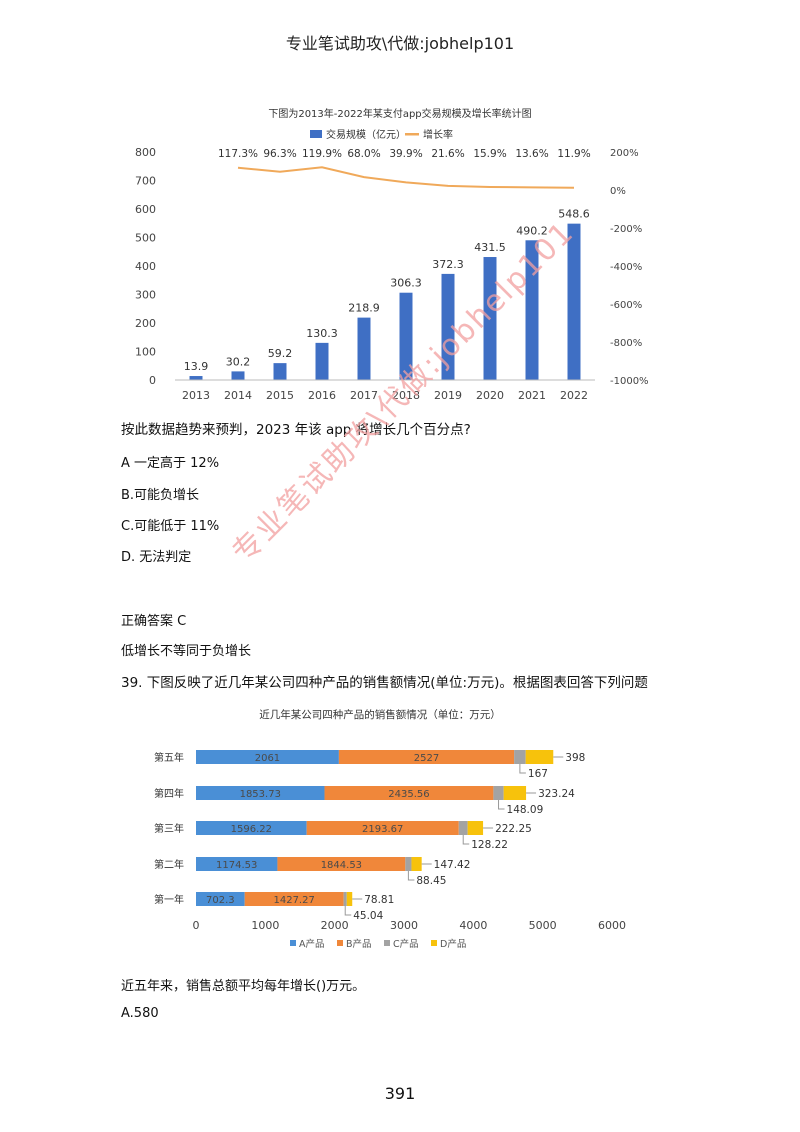  What do you see at coordinates (196, 366) in the screenshot?
I see `chart1-bar-label: 13.9` at bounding box center [196, 366].